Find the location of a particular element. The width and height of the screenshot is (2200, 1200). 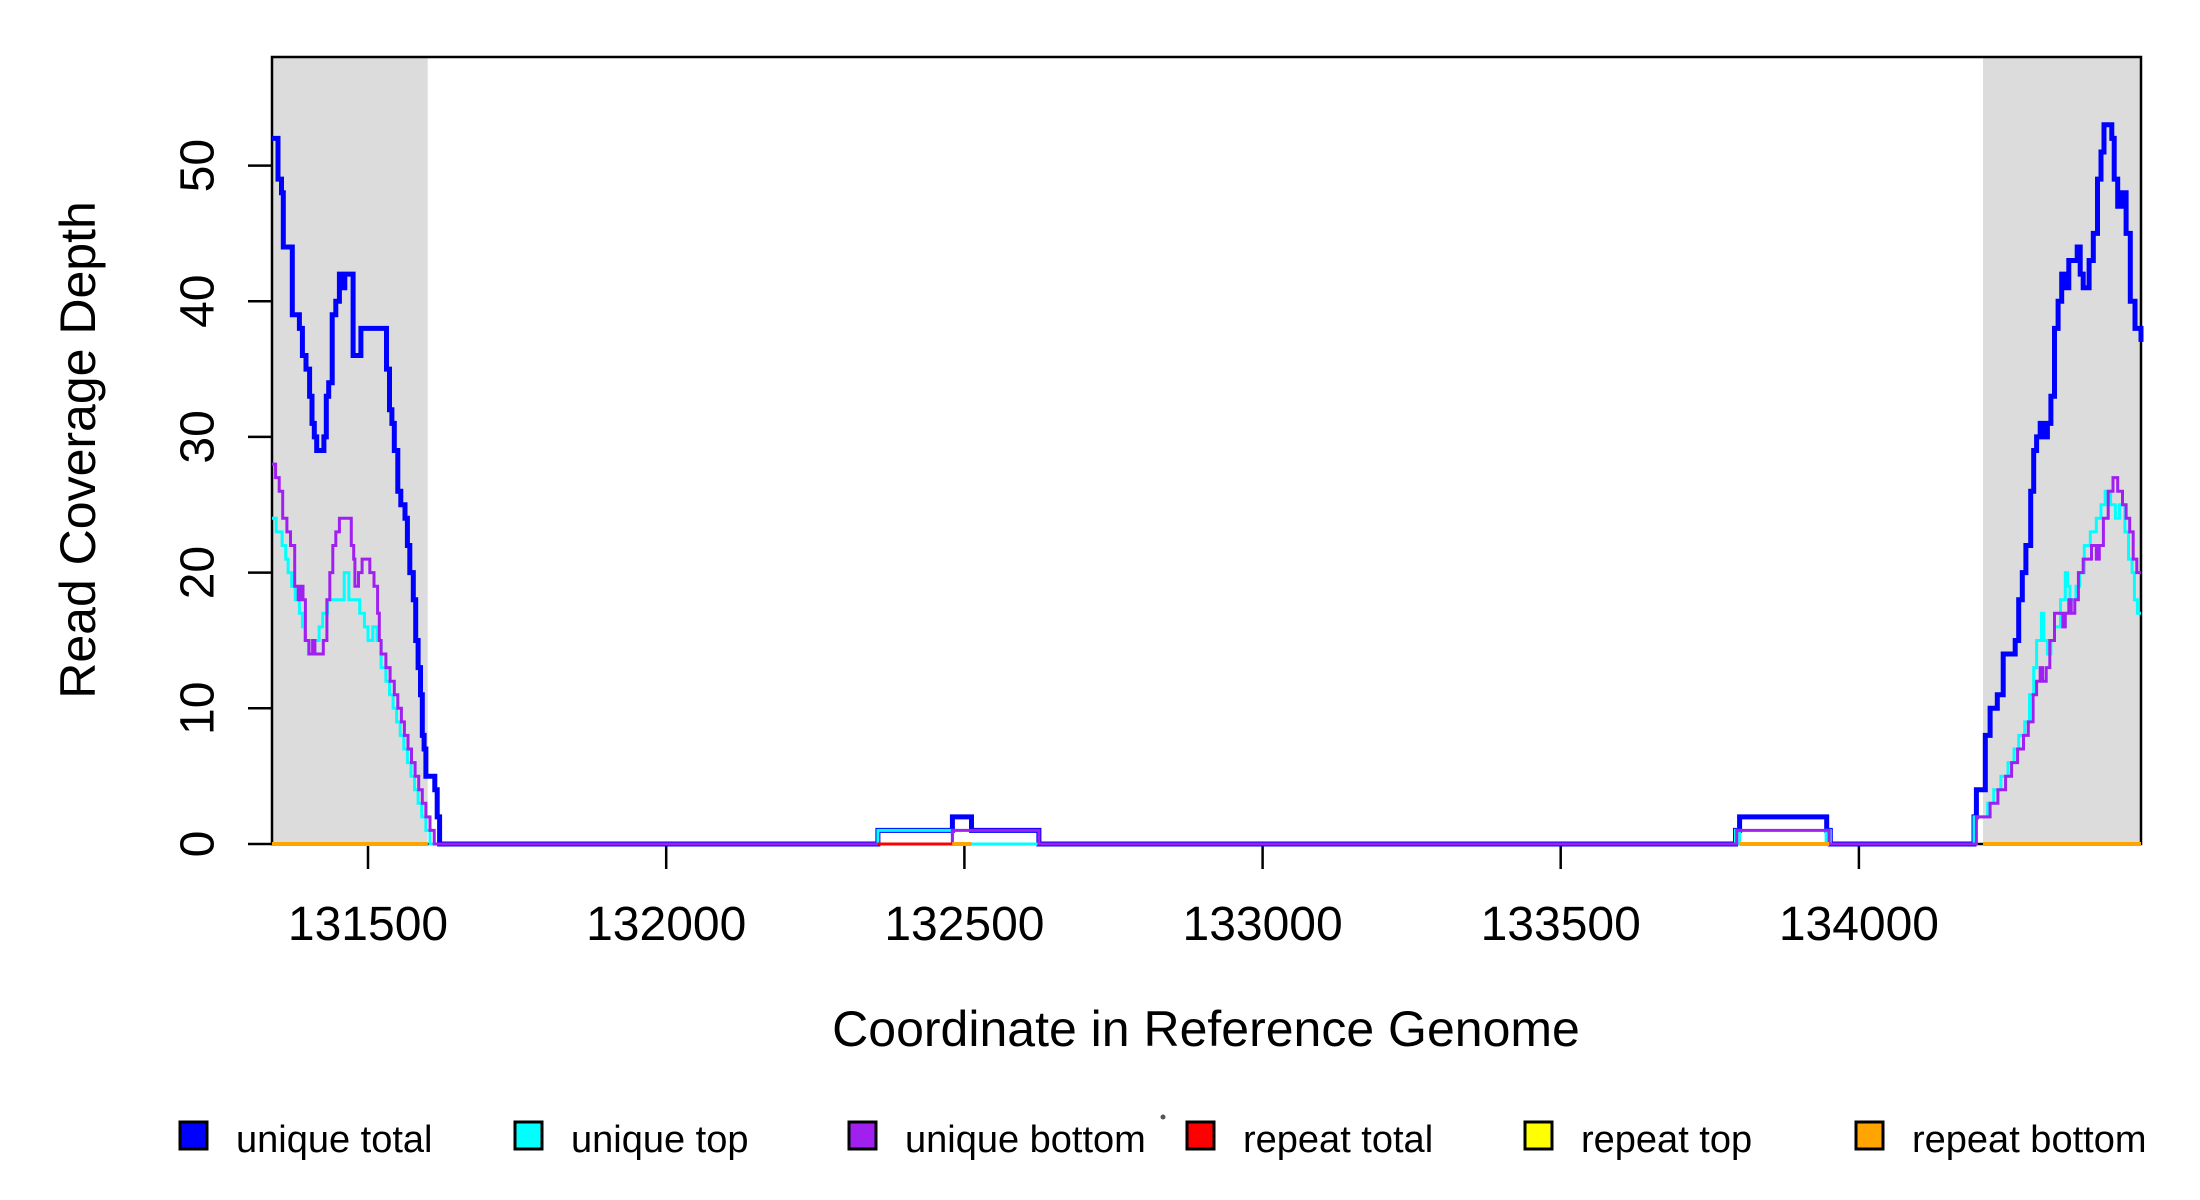

legend-label: repeat bottom is located at coordinates (2029, 1140).